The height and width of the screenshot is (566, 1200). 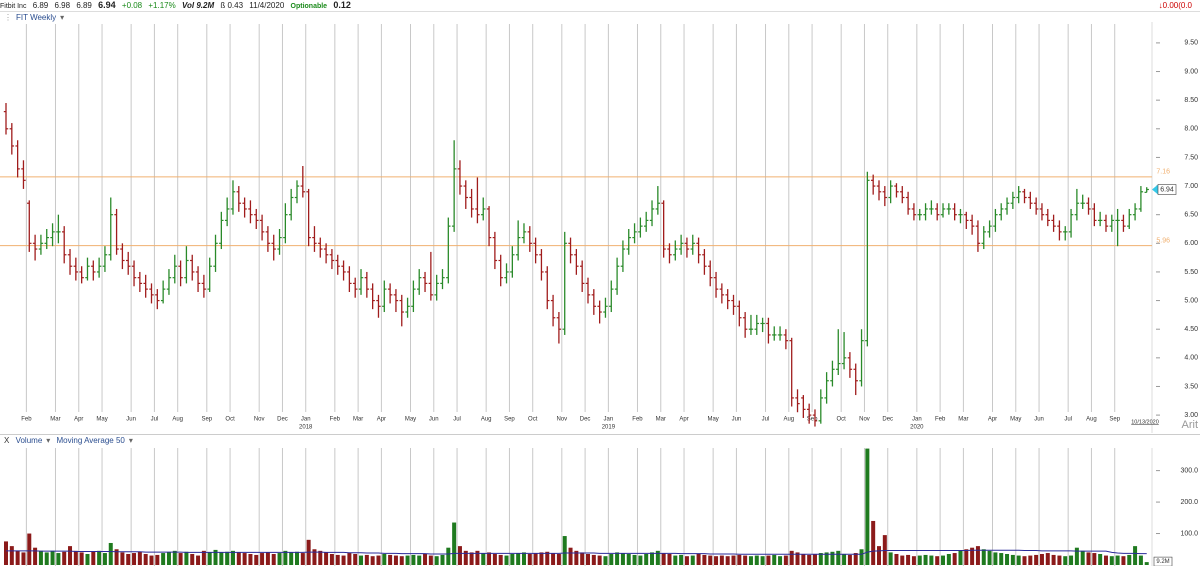 I want to click on last-price-label: 6.94, so click(x=1167, y=189).